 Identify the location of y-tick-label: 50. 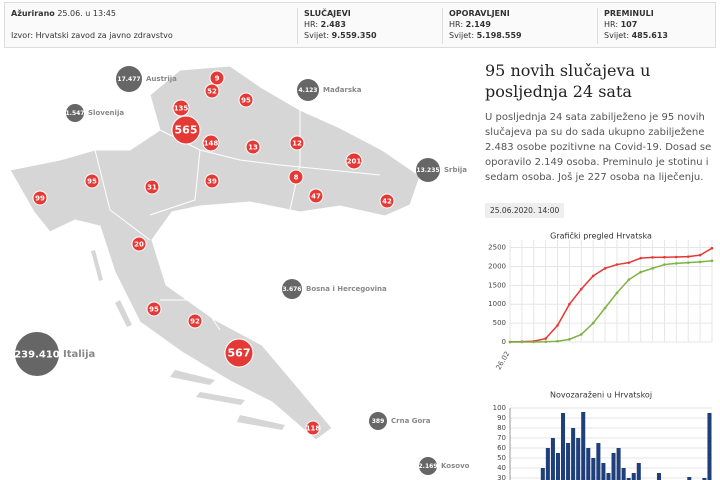
(501, 458).